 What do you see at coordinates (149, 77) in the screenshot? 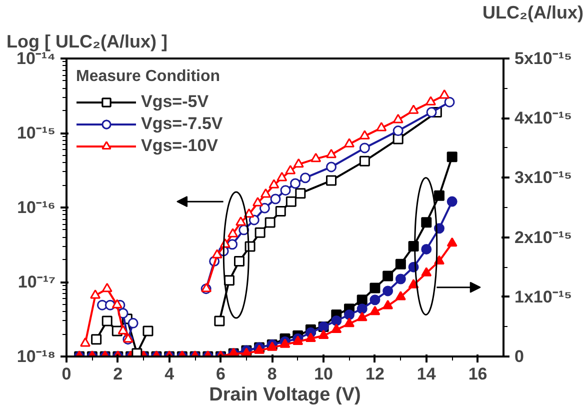
I see `legend-title: Measure Condition` at bounding box center [149, 77].